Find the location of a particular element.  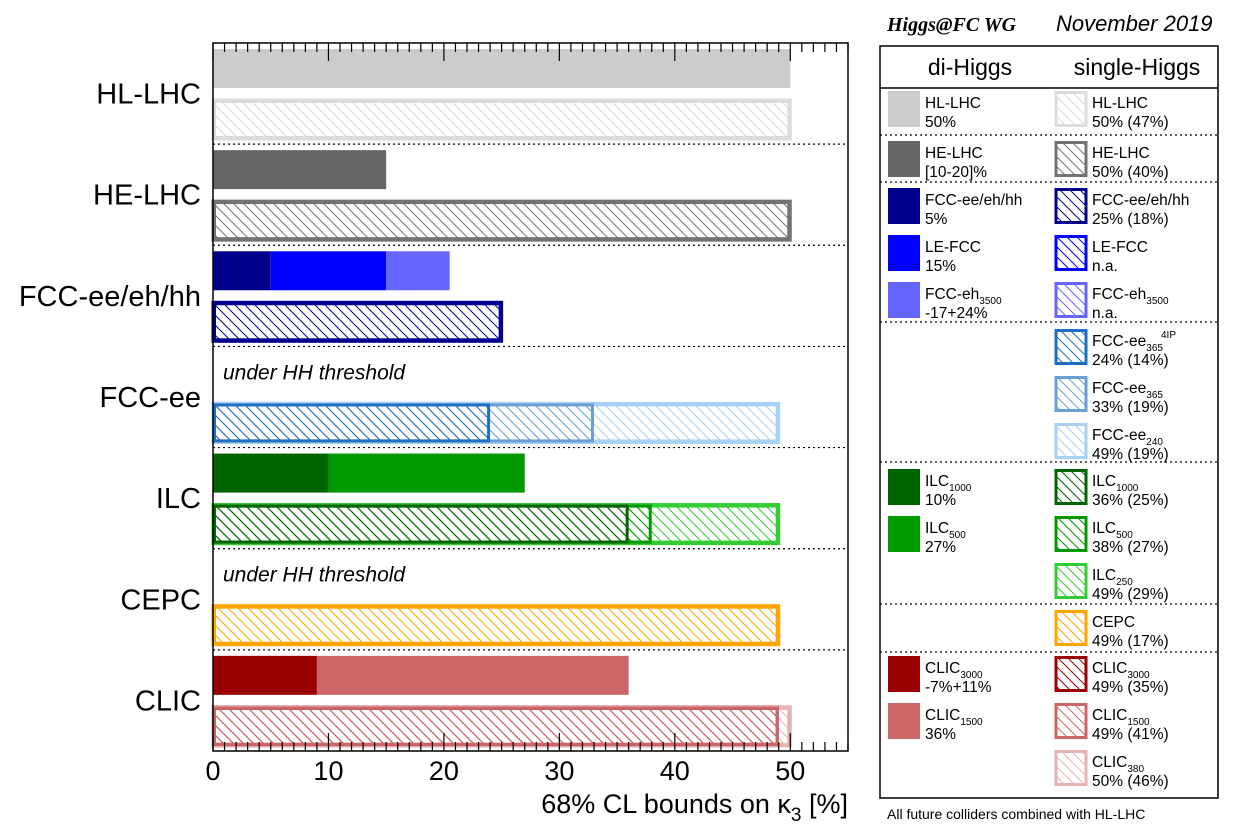

legend-entry-value: 15% is located at coordinates (940, 266).